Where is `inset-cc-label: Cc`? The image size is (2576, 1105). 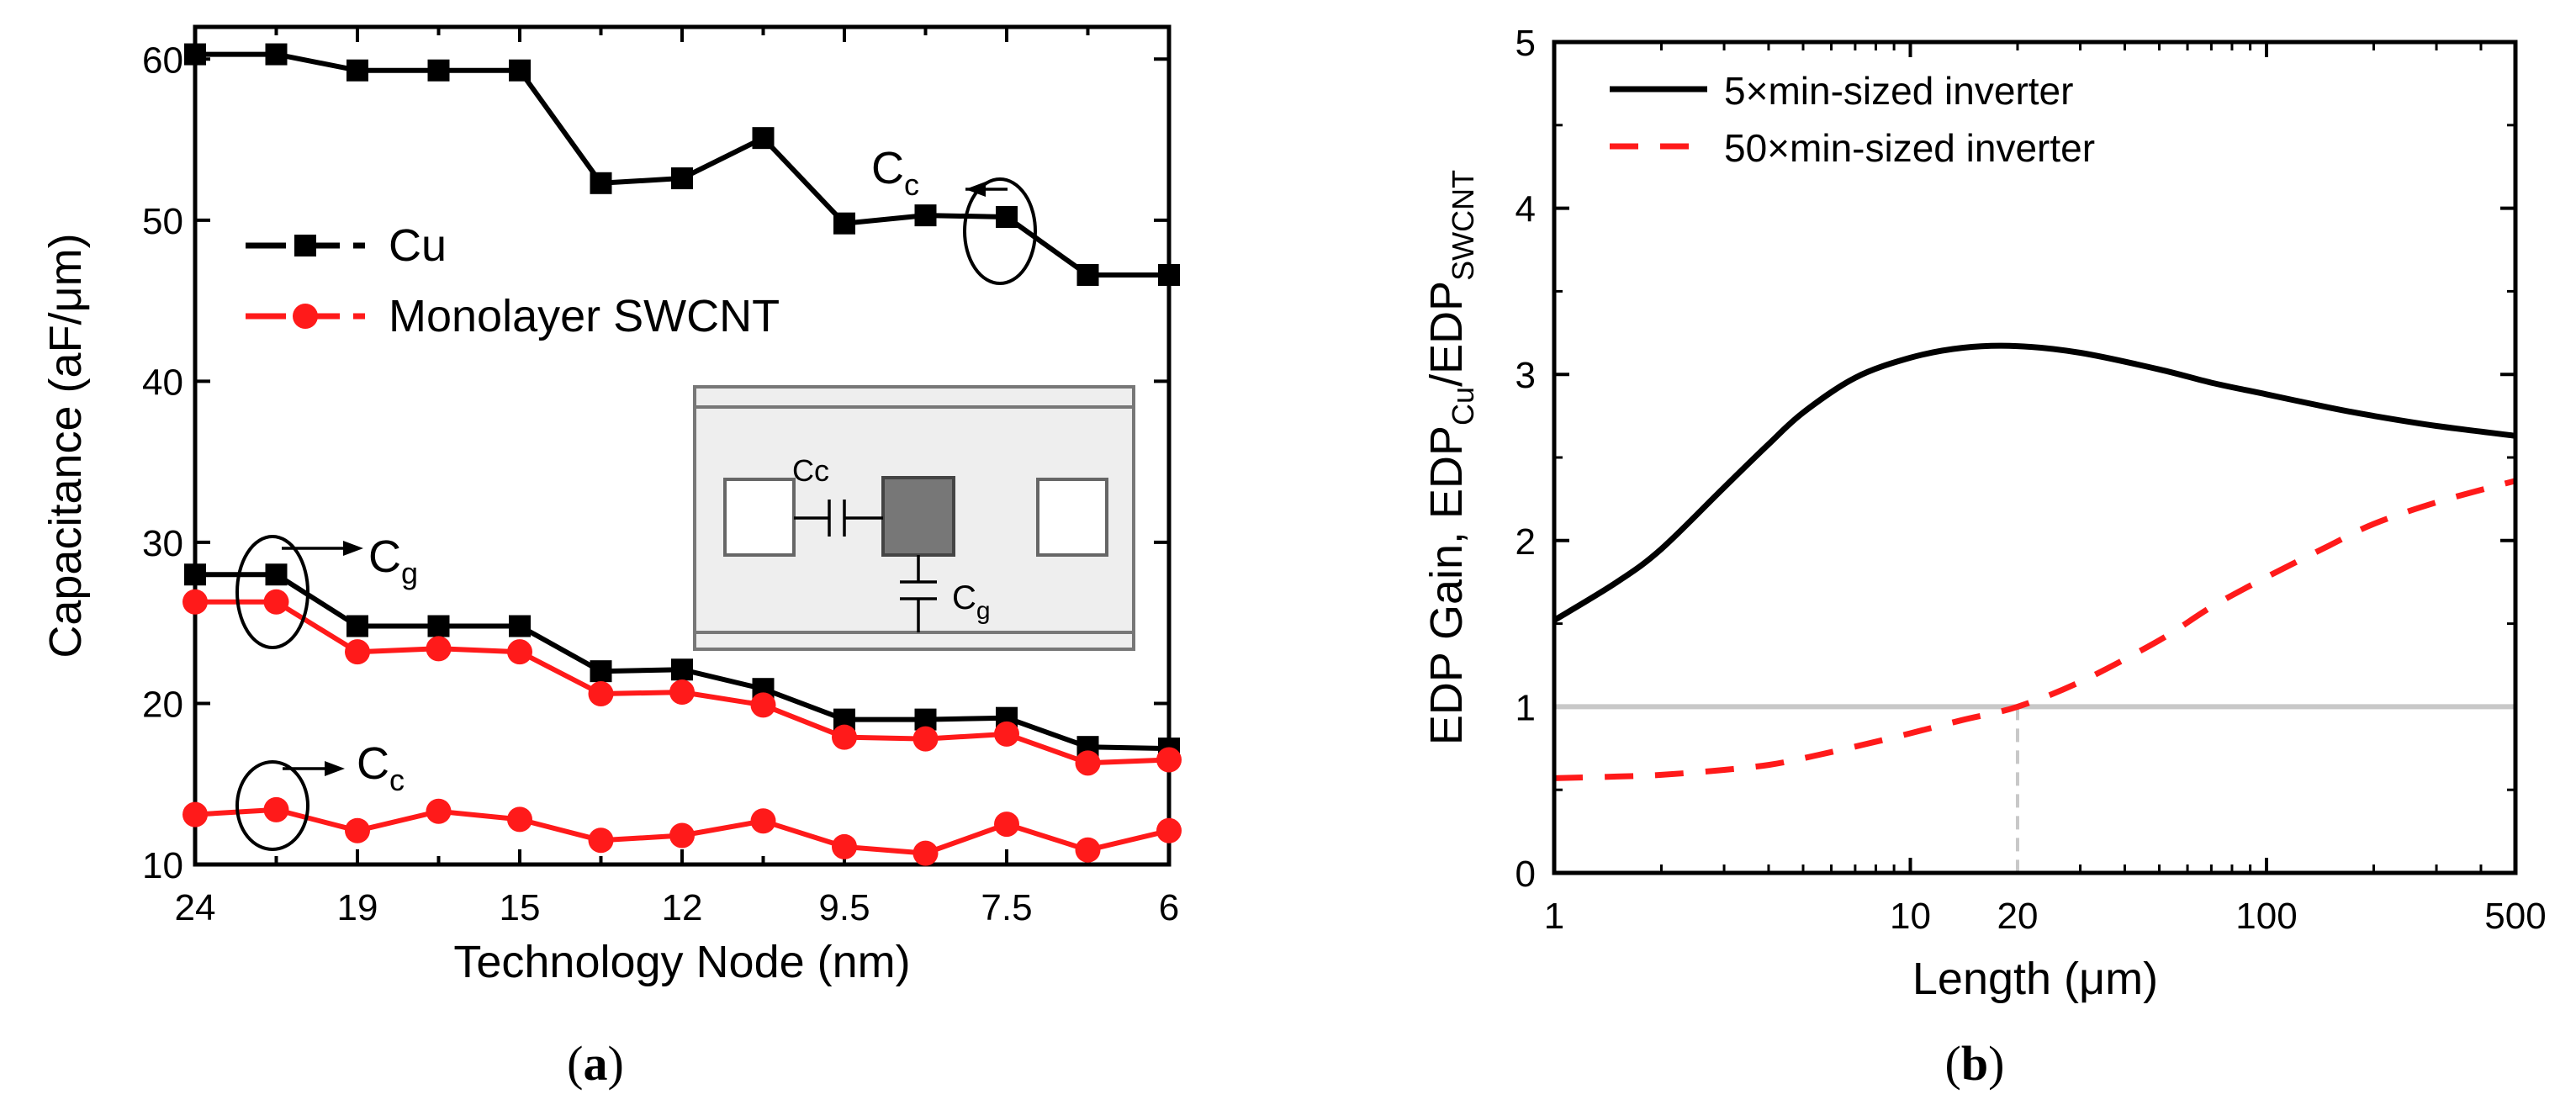 inset-cc-label: Cc is located at coordinates (810, 470).